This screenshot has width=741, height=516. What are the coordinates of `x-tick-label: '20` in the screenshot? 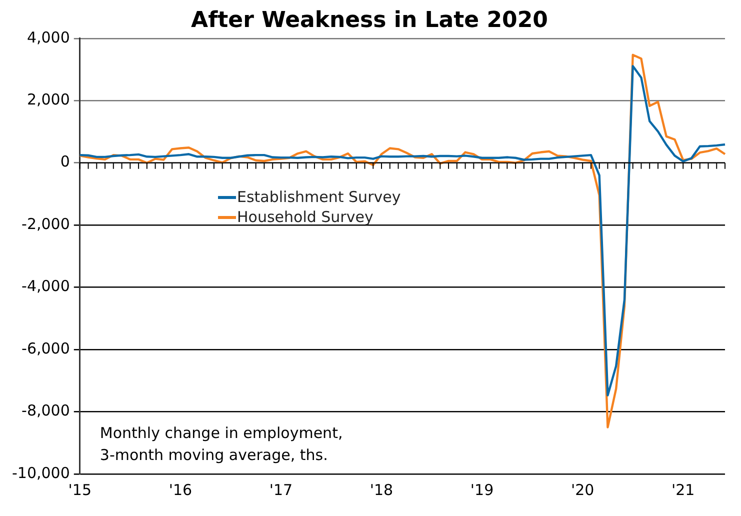 It's located at (582, 489).